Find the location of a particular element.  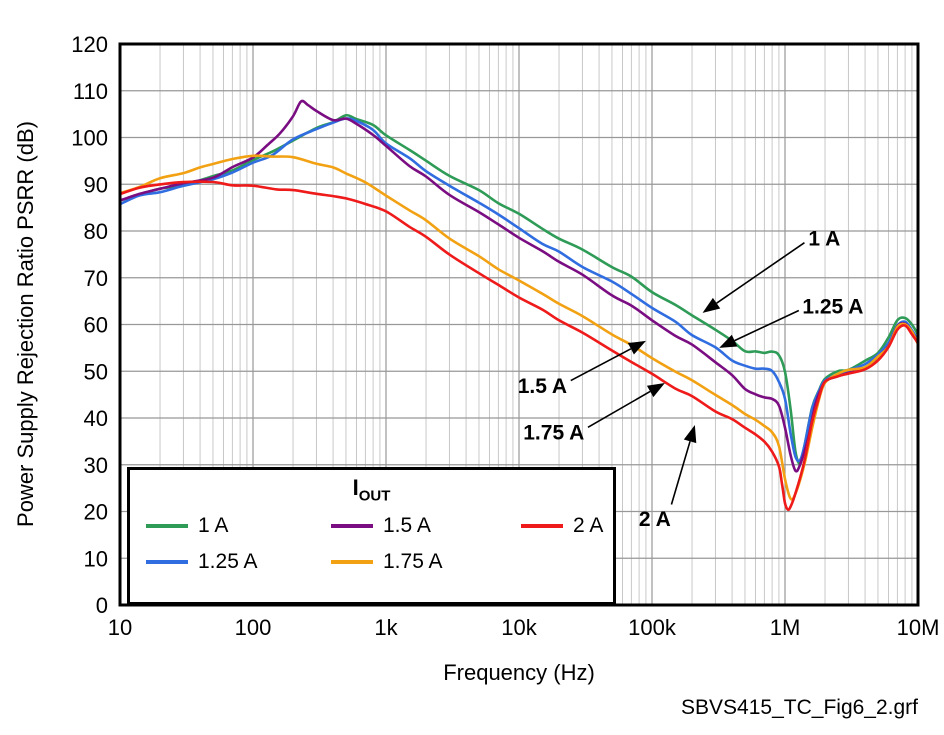

y-axis-title: Power Supply Rejection Ratio PSRR (dB) is located at coordinates (25, 324).